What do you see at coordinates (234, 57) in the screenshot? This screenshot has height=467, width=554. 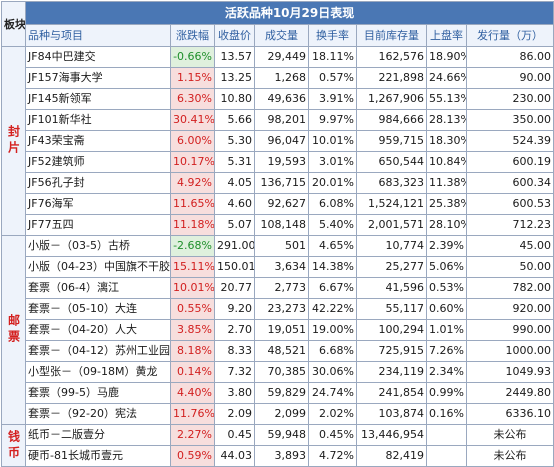 I see `row-close: 13.57` at bounding box center [234, 57].